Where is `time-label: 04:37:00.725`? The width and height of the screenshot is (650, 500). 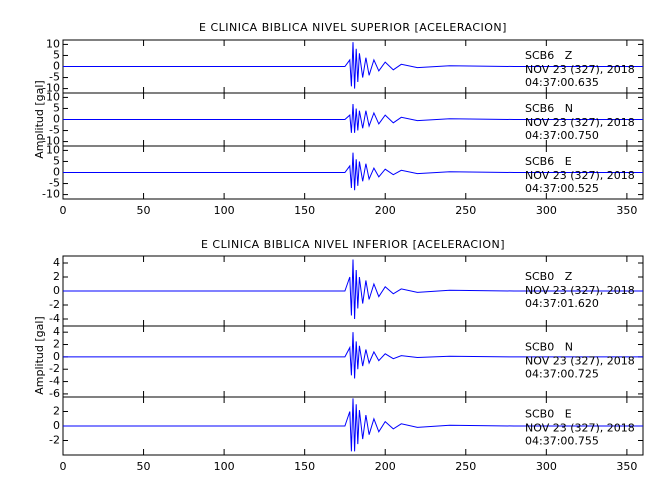 time-label: 04:37:00.725 is located at coordinates (562, 373).